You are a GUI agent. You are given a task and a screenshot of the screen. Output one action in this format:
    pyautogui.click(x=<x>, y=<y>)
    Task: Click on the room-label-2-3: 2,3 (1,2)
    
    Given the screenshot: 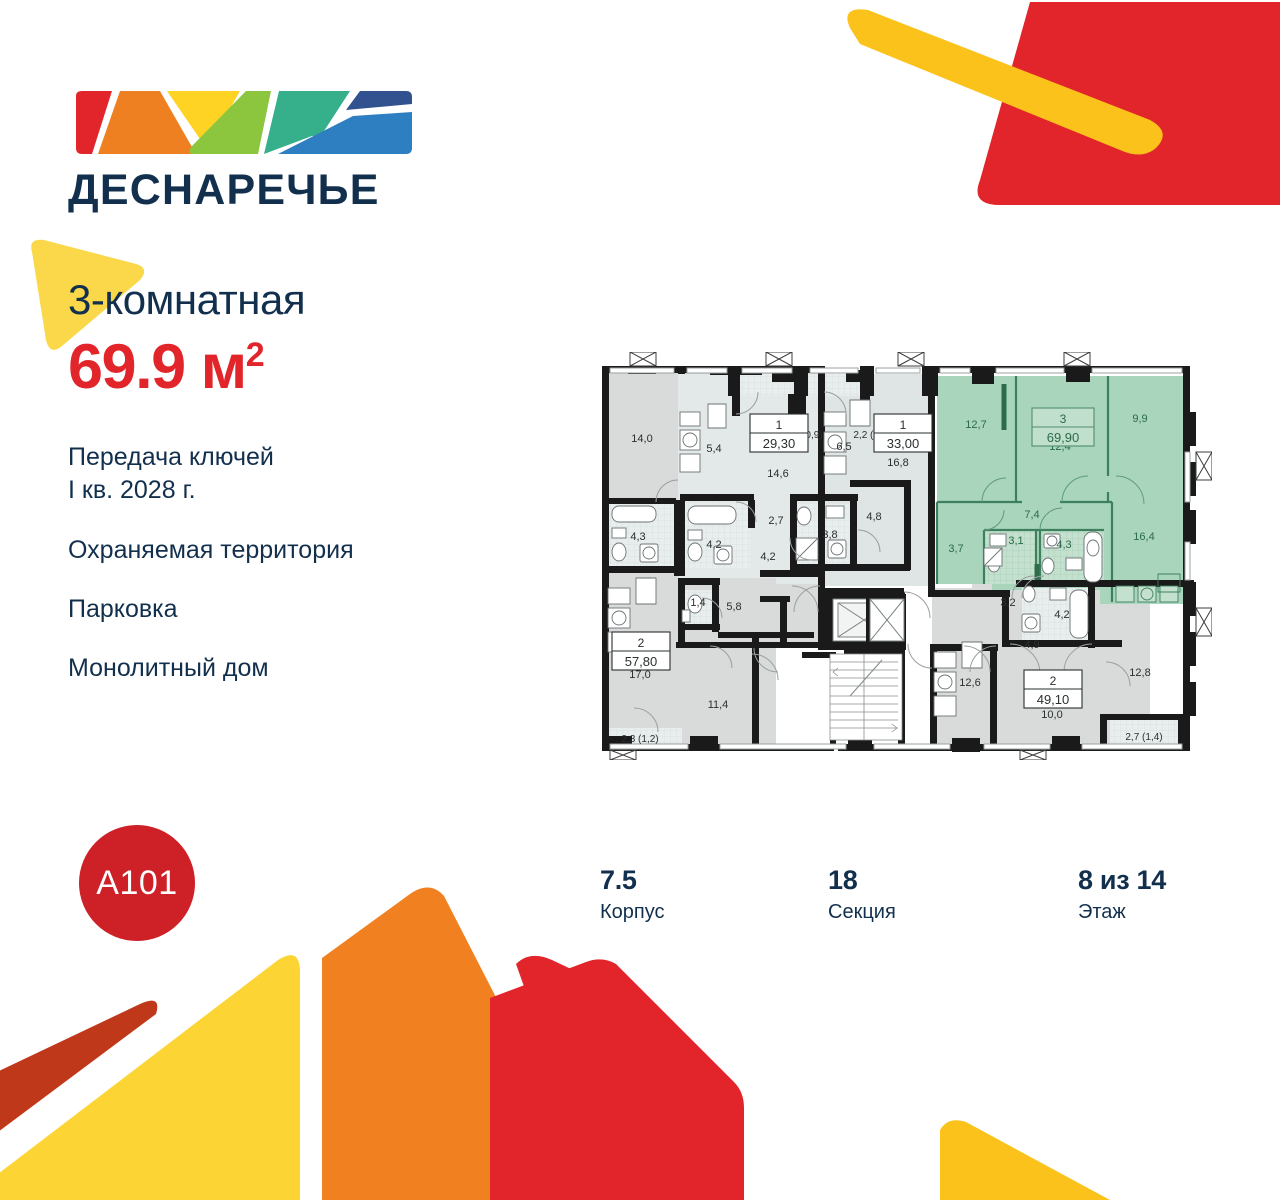 What is the action you would take?
    pyautogui.click(x=639, y=739)
    